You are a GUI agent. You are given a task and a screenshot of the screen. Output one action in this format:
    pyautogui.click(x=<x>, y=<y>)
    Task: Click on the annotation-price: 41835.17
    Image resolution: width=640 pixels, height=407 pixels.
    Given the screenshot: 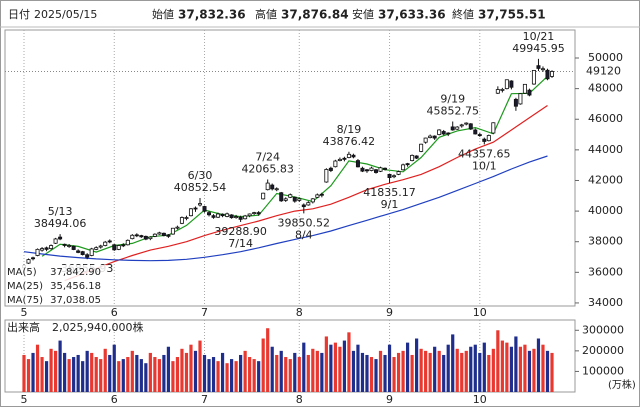 What is the action you would take?
    pyautogui.click(x=389, y=192)
    